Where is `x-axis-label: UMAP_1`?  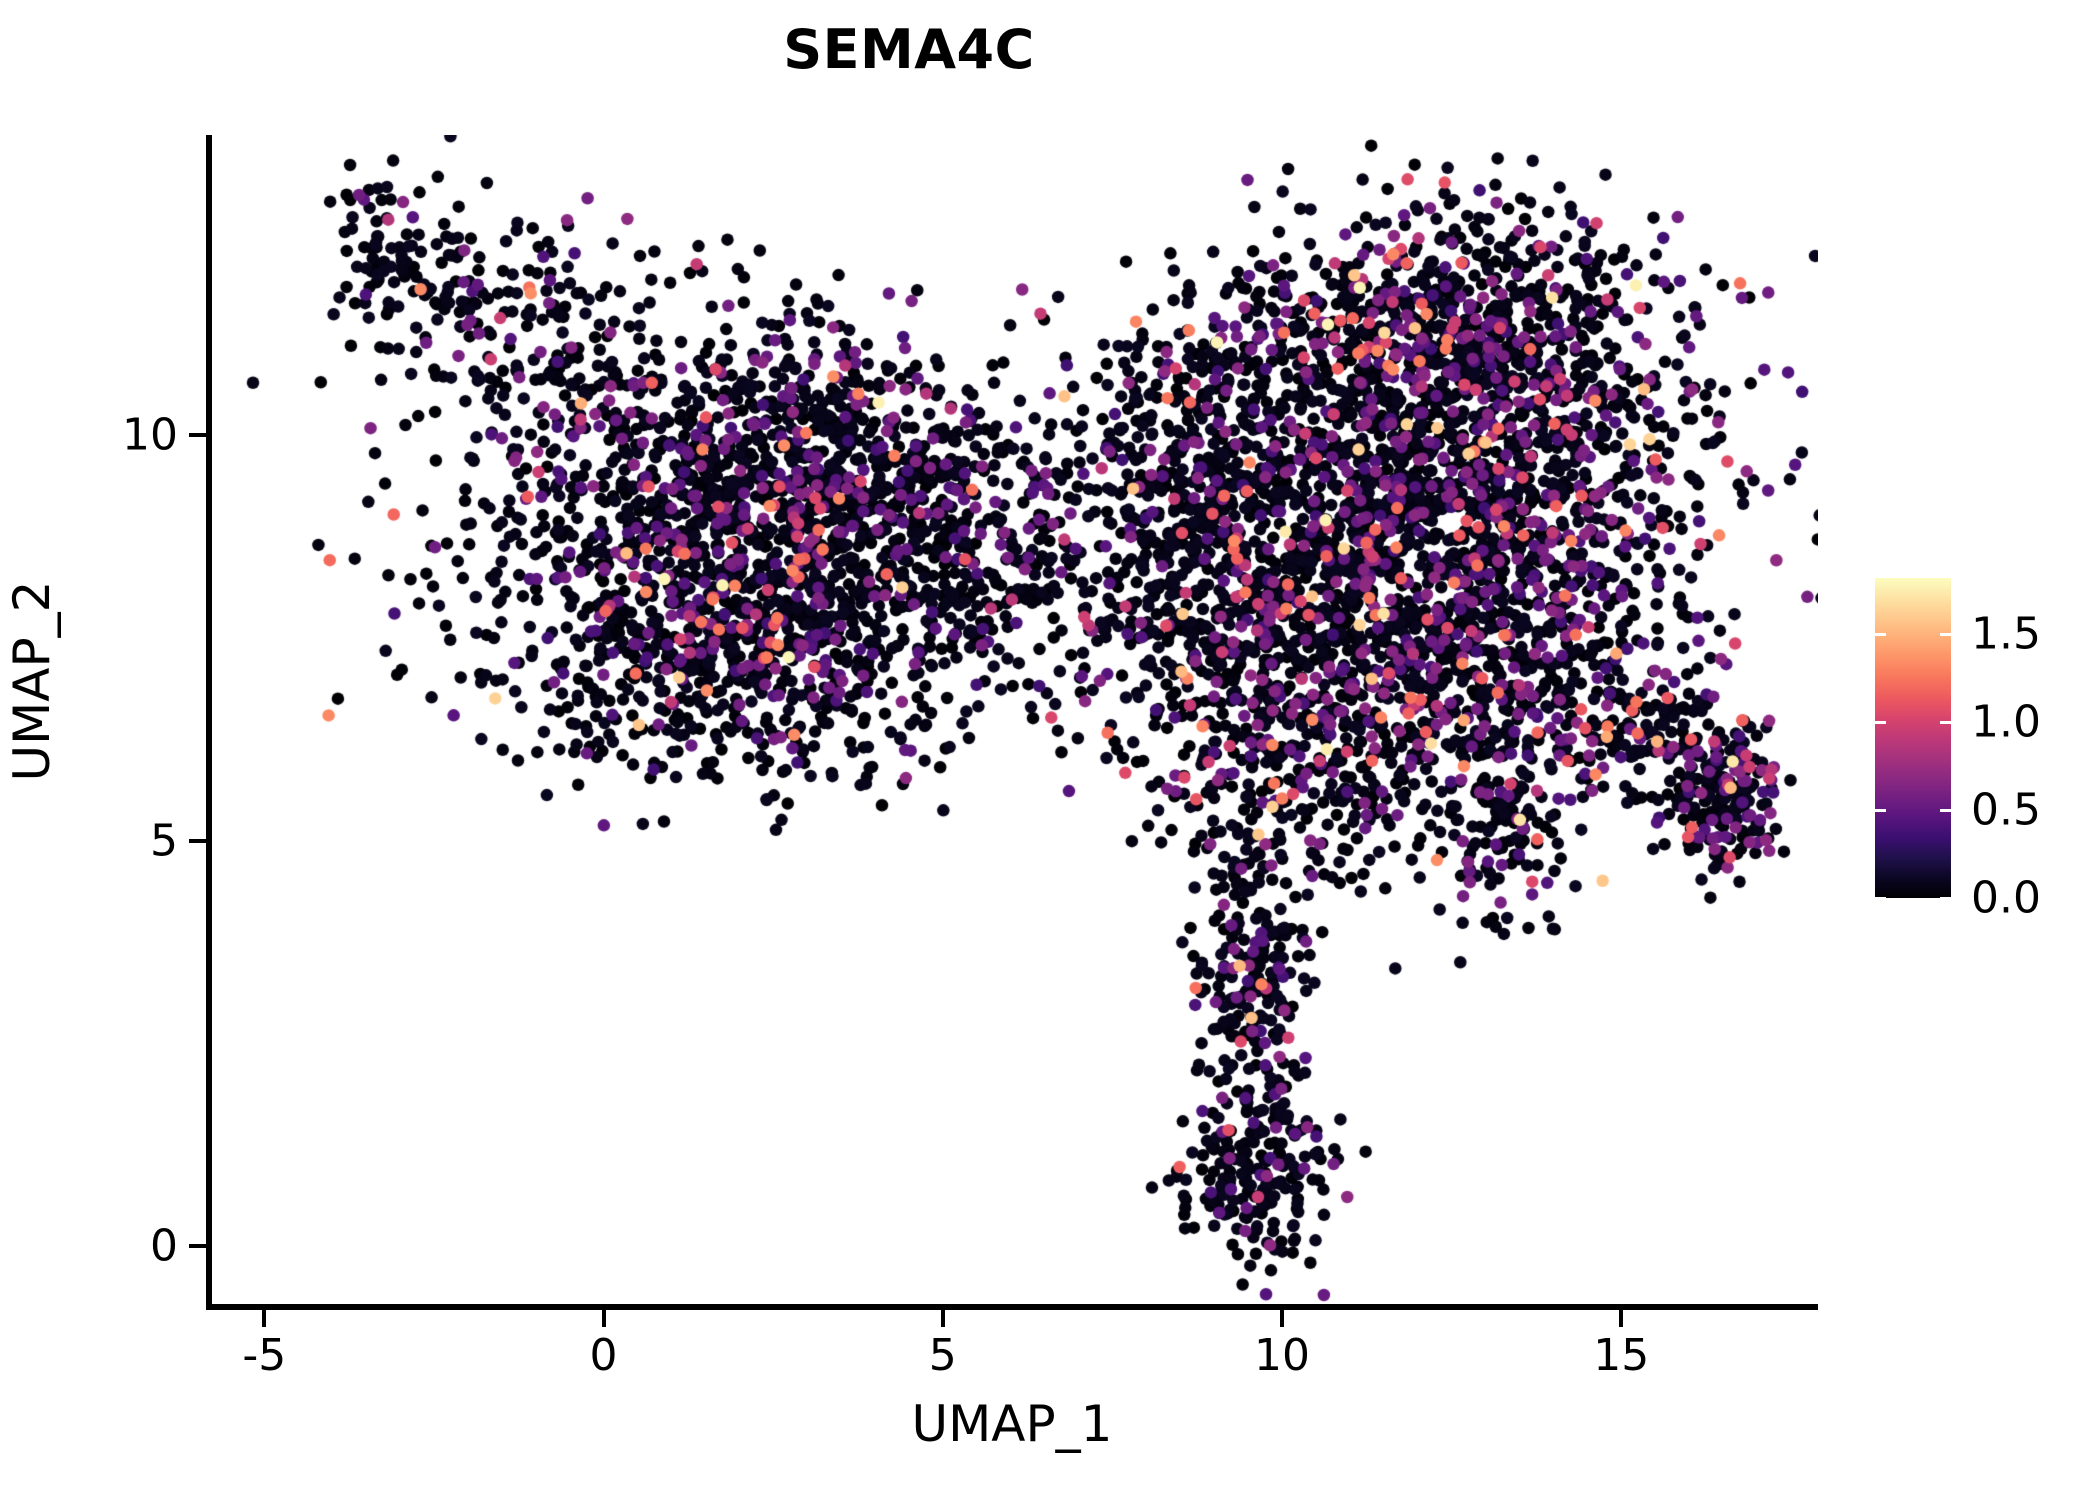
x-axis-label: UMAP_1 is located at coordinates (1012, 1424).